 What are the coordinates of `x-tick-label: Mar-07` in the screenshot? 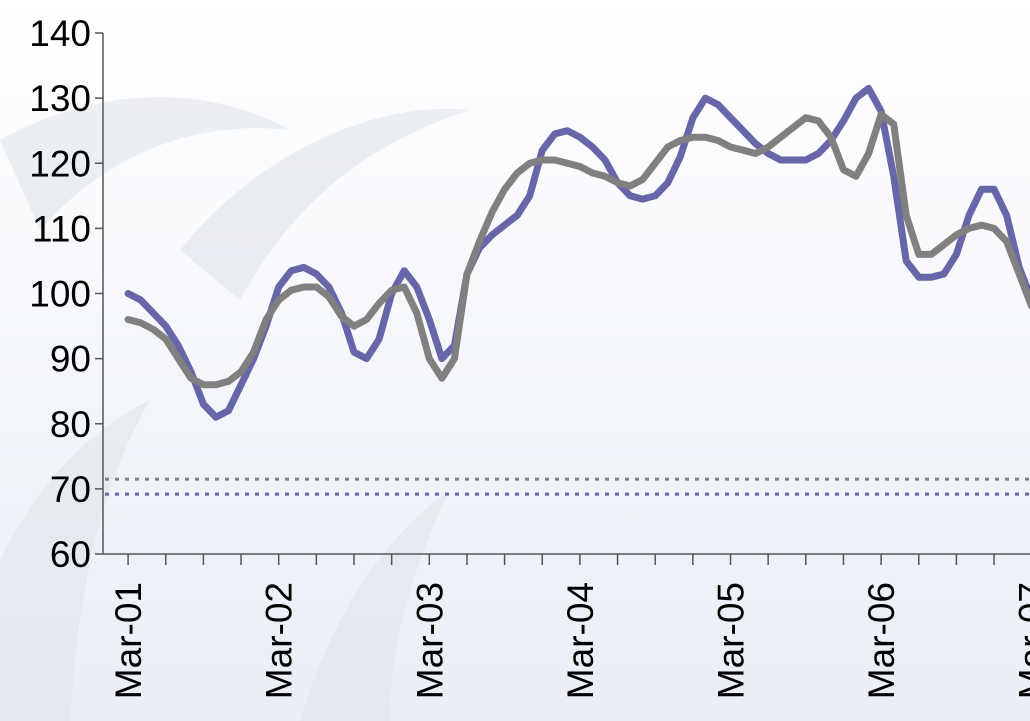 It's located at (1021, 640).